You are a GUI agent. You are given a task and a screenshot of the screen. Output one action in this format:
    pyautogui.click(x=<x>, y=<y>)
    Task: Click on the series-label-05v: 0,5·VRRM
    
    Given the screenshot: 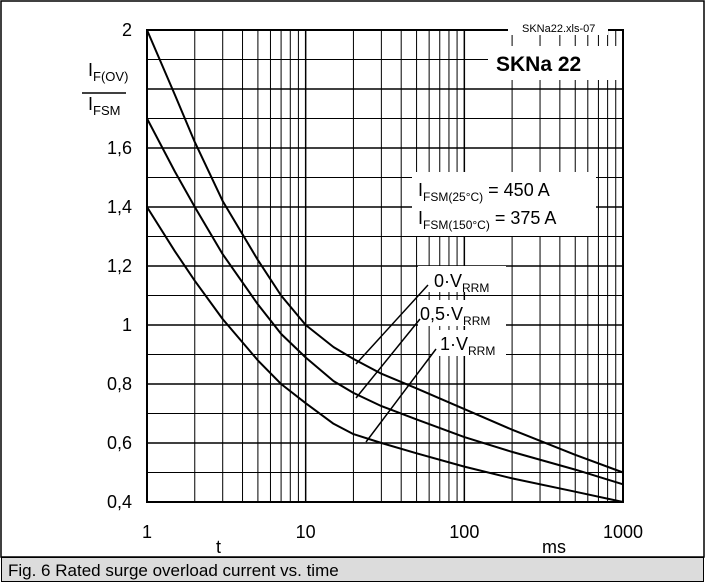 What is the action you would take?
    pyautogui.click(x=455, y=316)
    